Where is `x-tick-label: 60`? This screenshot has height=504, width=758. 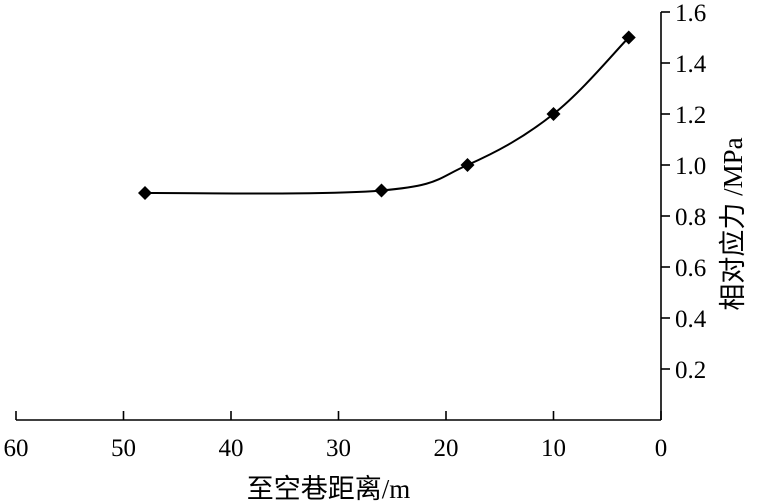 x-tick-label: 60 is located at coordinates (16, 448).